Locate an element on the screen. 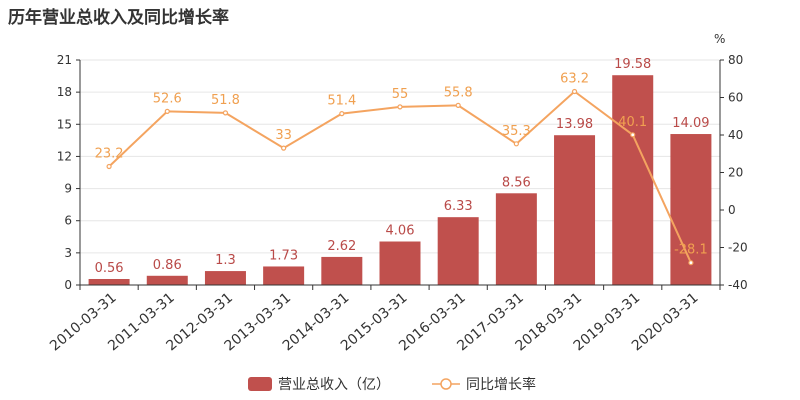 The height and width of the screenshot is (400, 800). left-tick-label: 15 is located at coordinates (64, 124).